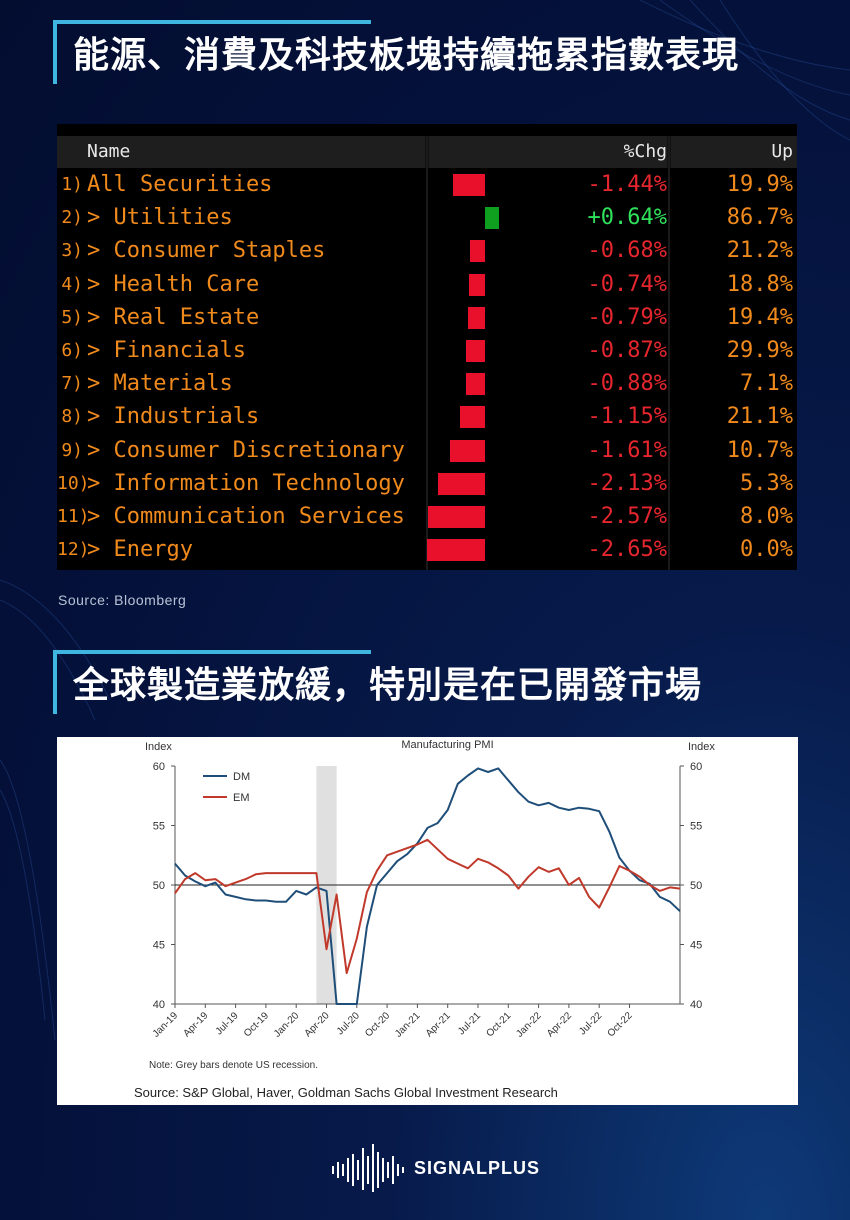  I want to click on sector-name: > Utilities, so click(160, 218).